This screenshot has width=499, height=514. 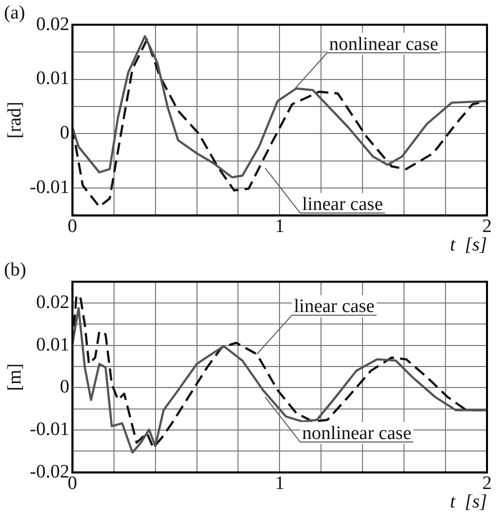 What do you see at coordinates (15, 13) in the screenshot?
I see `chart-title: (a)` at bounding box center [15, 13].